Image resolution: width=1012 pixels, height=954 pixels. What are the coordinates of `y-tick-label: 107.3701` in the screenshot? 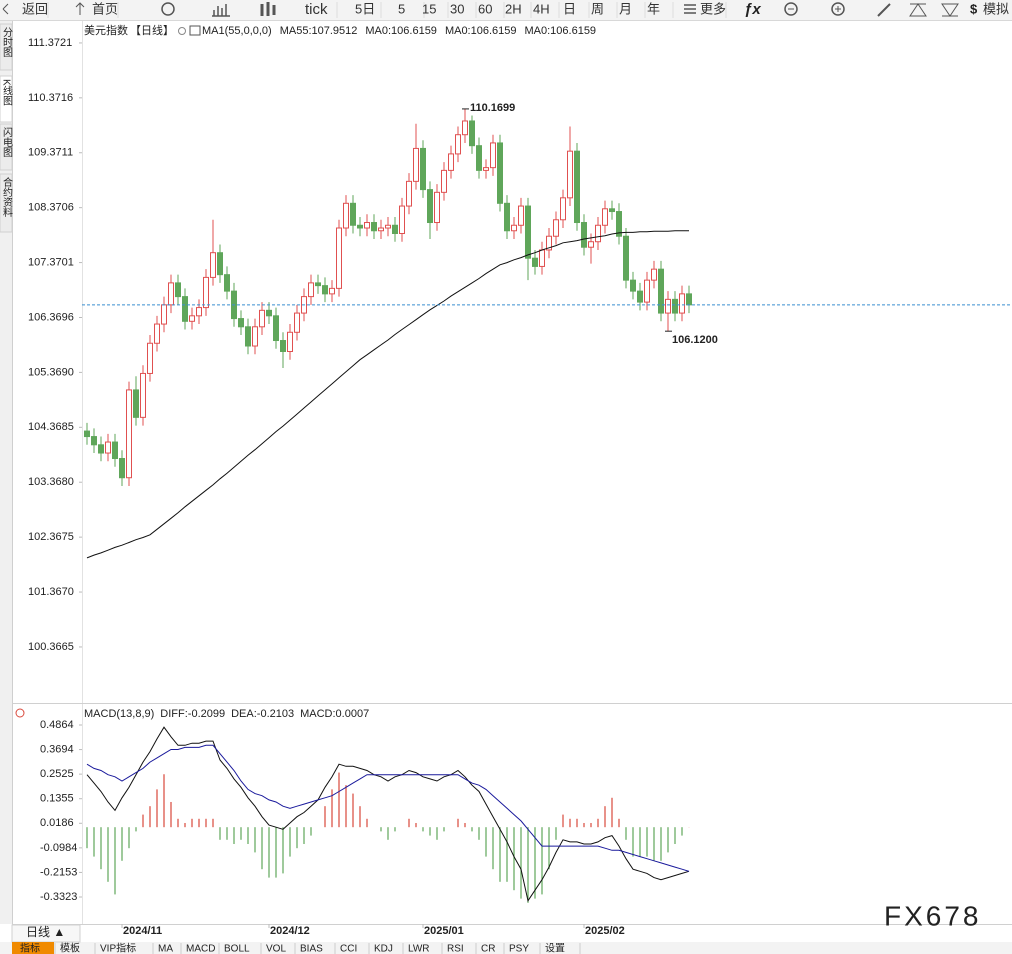 It's located at (51, 262).